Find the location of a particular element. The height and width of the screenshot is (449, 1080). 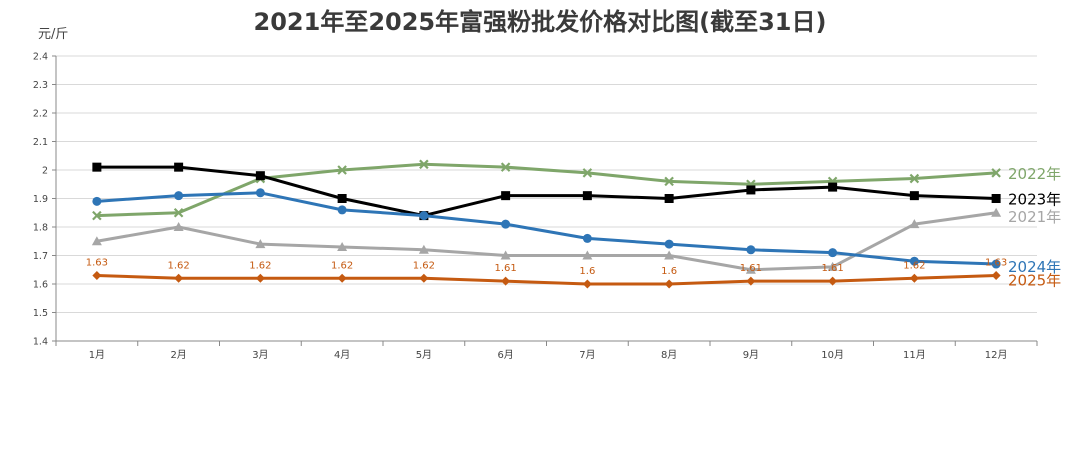

y-axis-label: 元/斤 is located at coordinates (53, 34).